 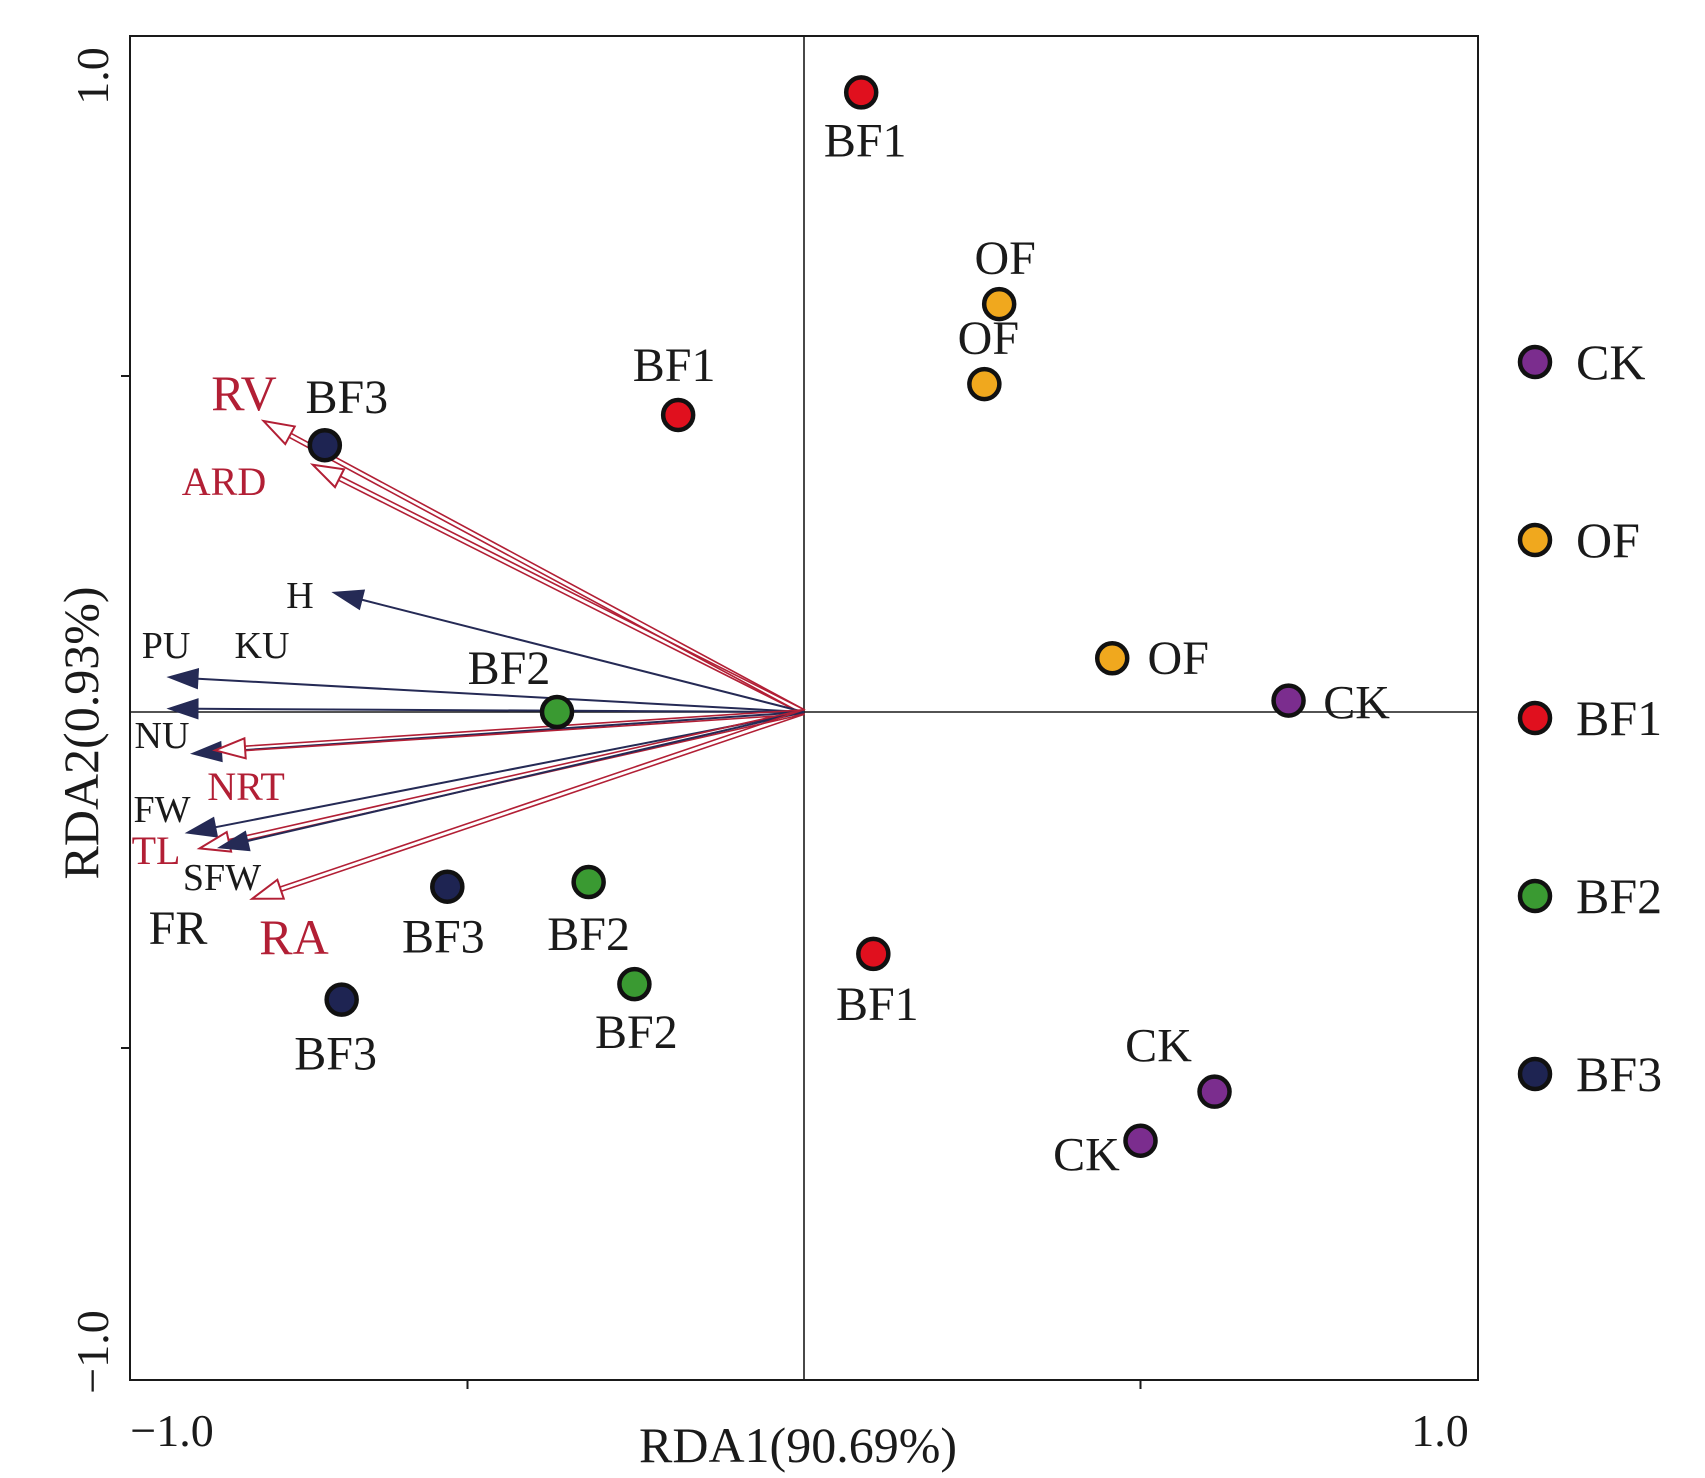 What do you see at coordinates (262, 646) in the screenshot?
I see `vector-label-ku: KU` at bounding box center [262, 646].